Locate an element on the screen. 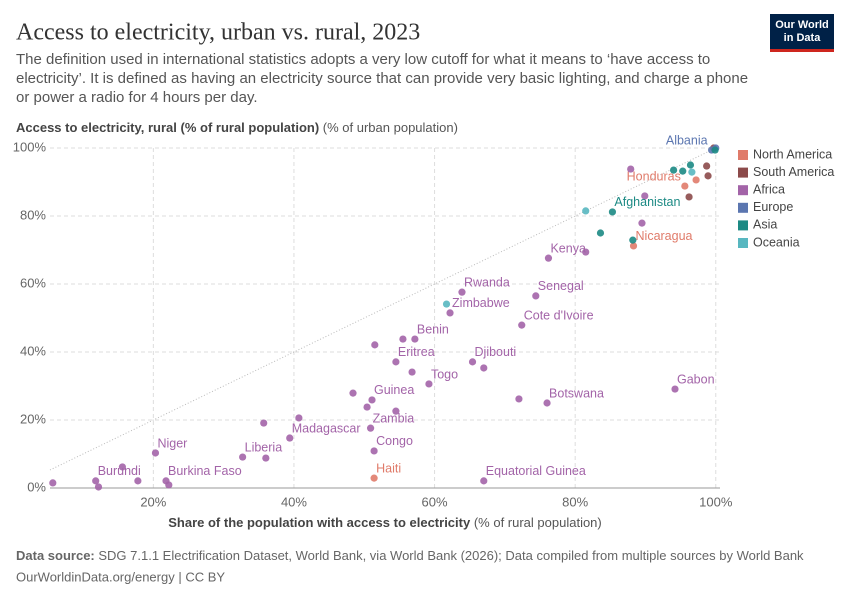 Image resolution: width=850 pixels, height=600 pixels. legend-label: Asia is located at coordinates (765, 225).